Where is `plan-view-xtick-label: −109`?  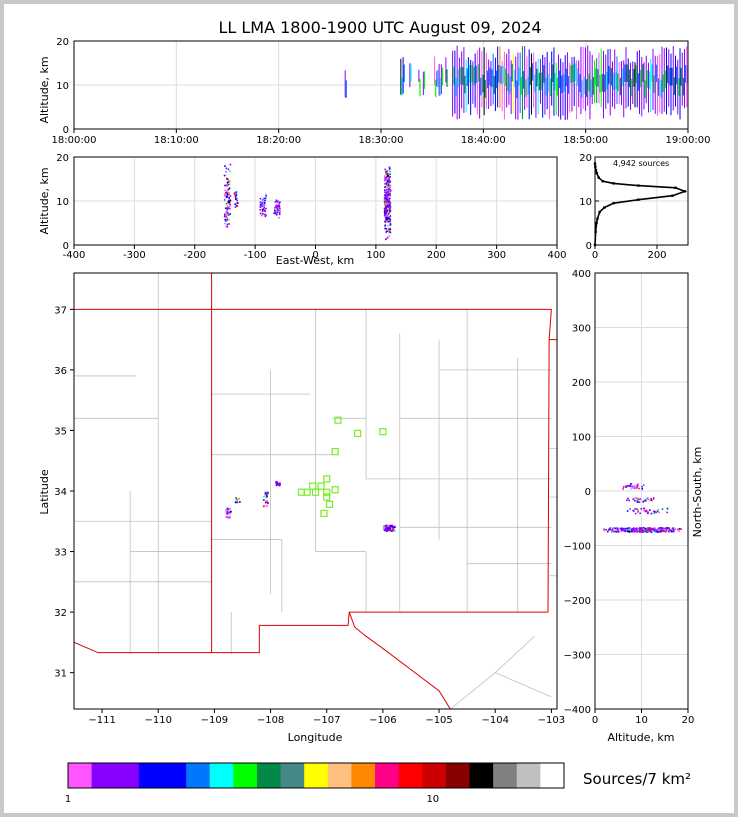 plan-view-xtick-label: −109 is located at coordinates (214, 720).